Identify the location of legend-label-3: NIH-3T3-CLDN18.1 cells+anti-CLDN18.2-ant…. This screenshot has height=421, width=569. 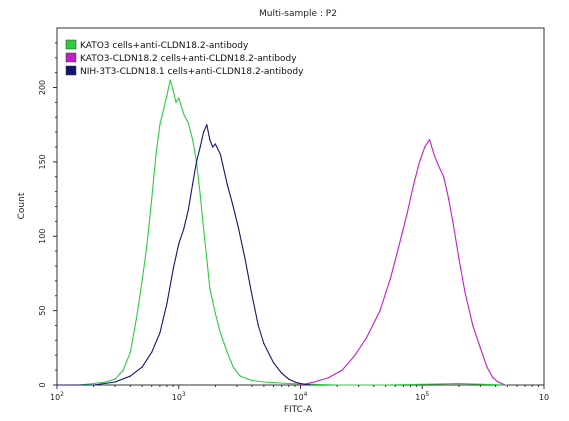
(192, 72).